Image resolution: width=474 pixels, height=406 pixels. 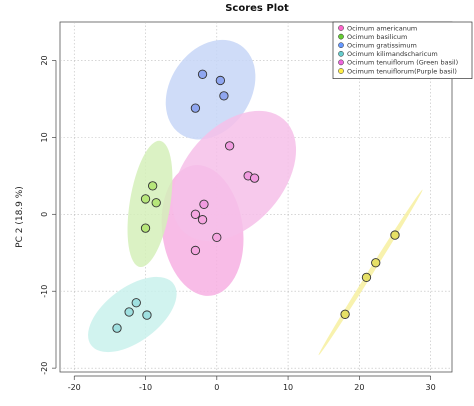 I want to click on legend-label-5: Ocimum tenuiflorum (Green basil), so click(x=402, y=63).